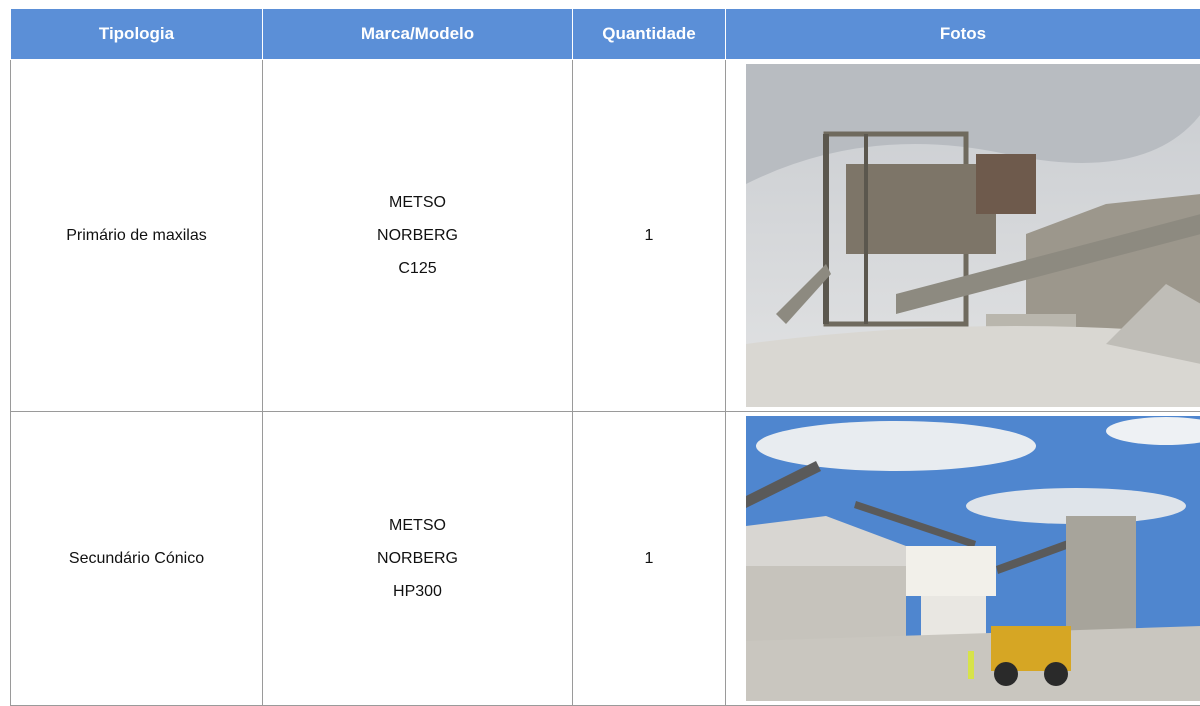  I want to click on brand-line: C125, so click(417, 269).